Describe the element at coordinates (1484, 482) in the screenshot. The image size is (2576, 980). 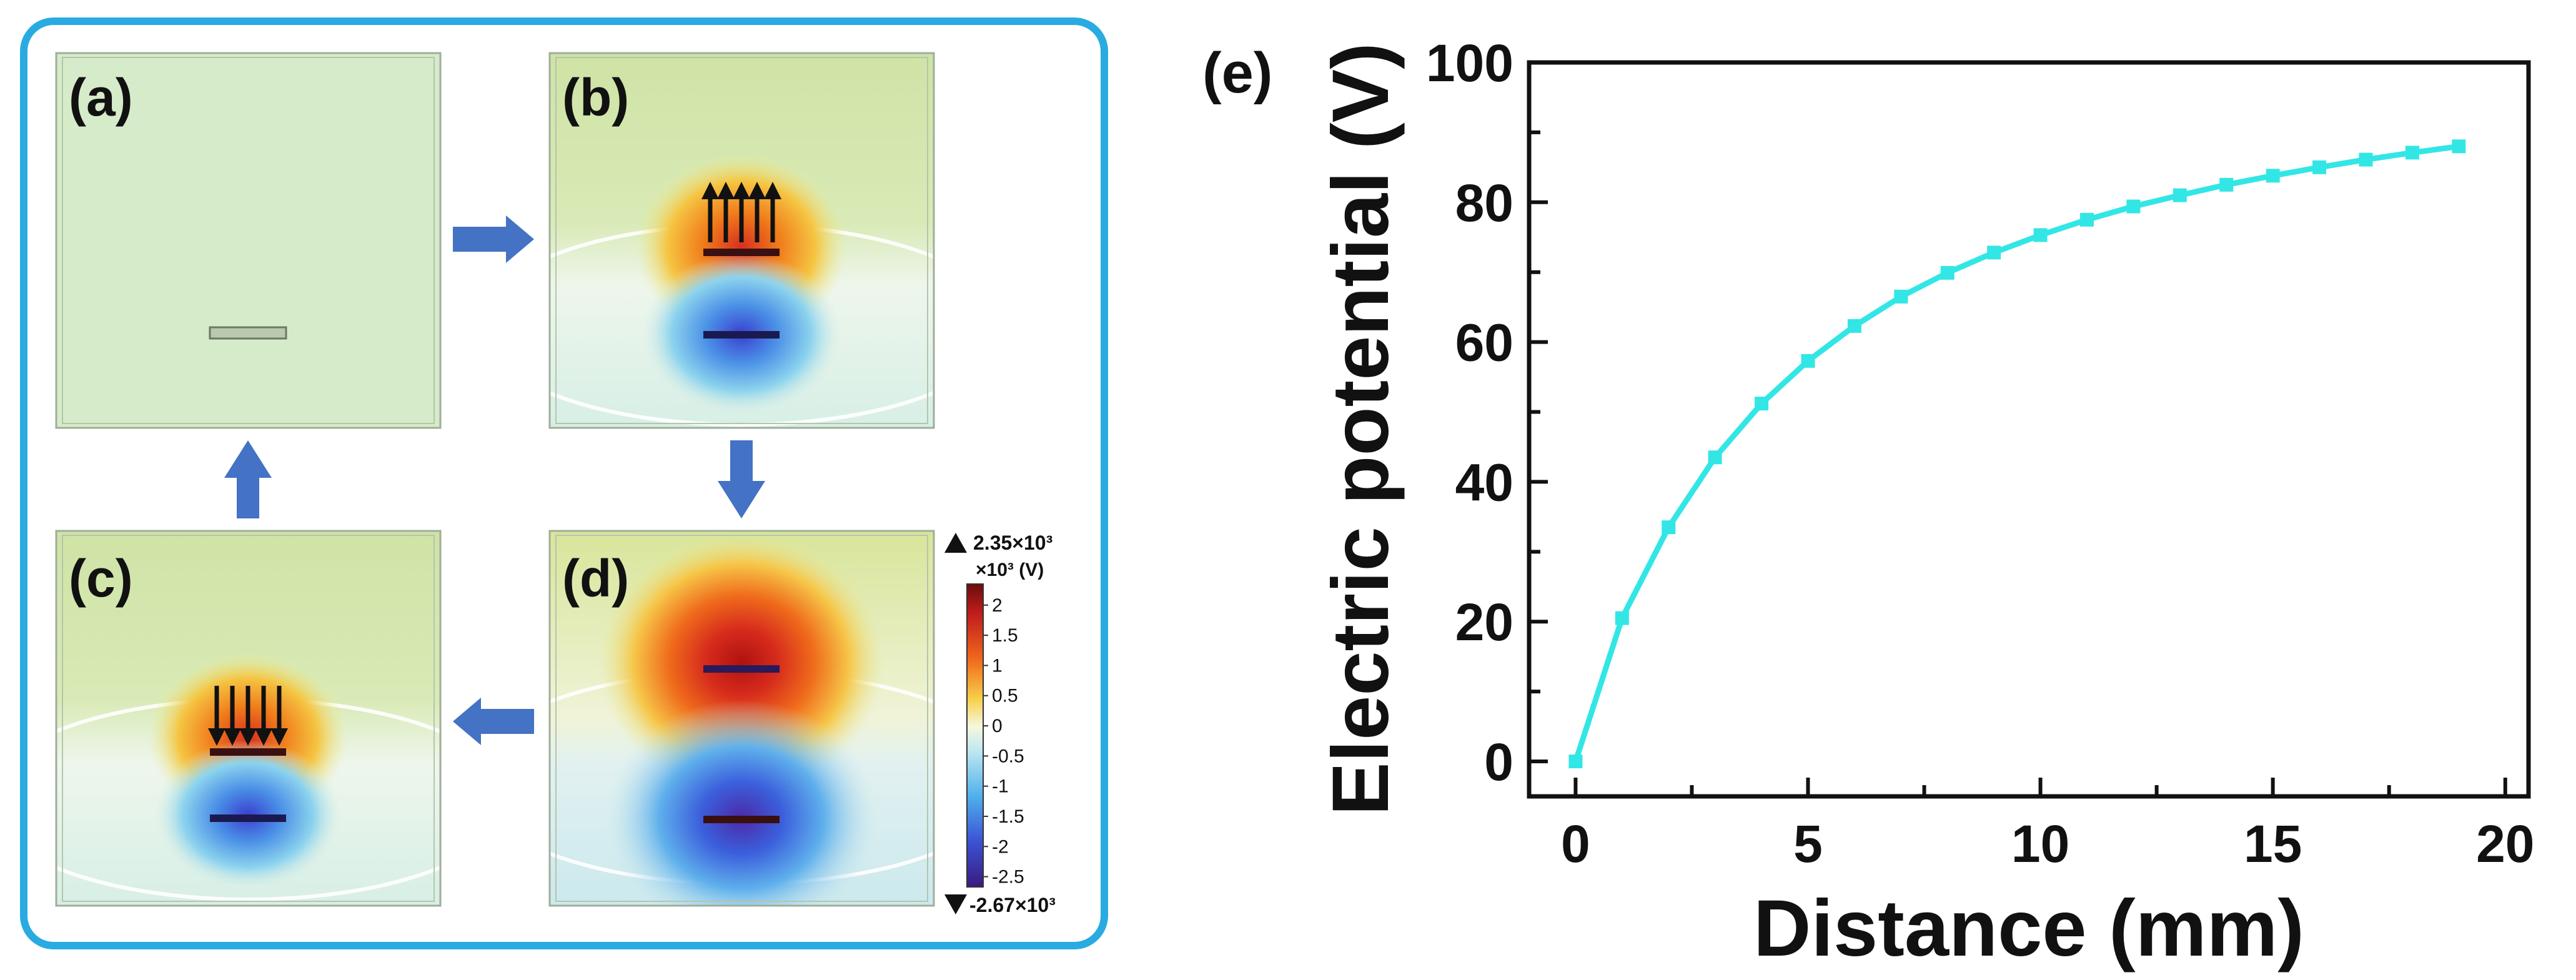
I see `y-tick-label: 40` at that location.